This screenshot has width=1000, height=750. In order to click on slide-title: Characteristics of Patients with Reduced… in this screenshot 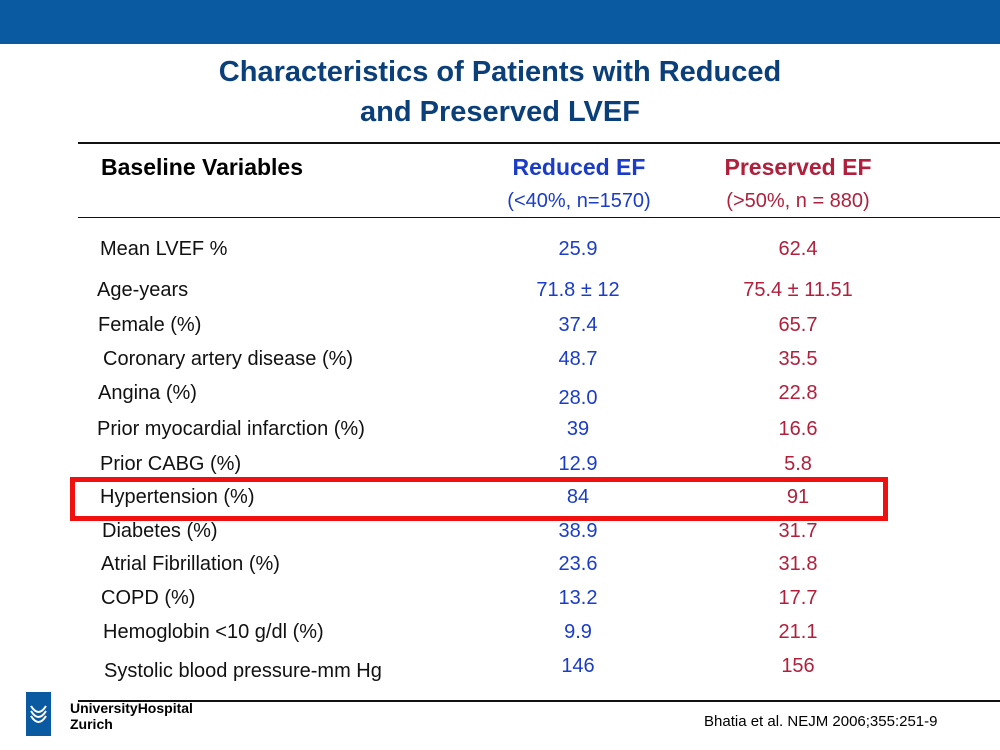, I will do `click(500, 92)`.